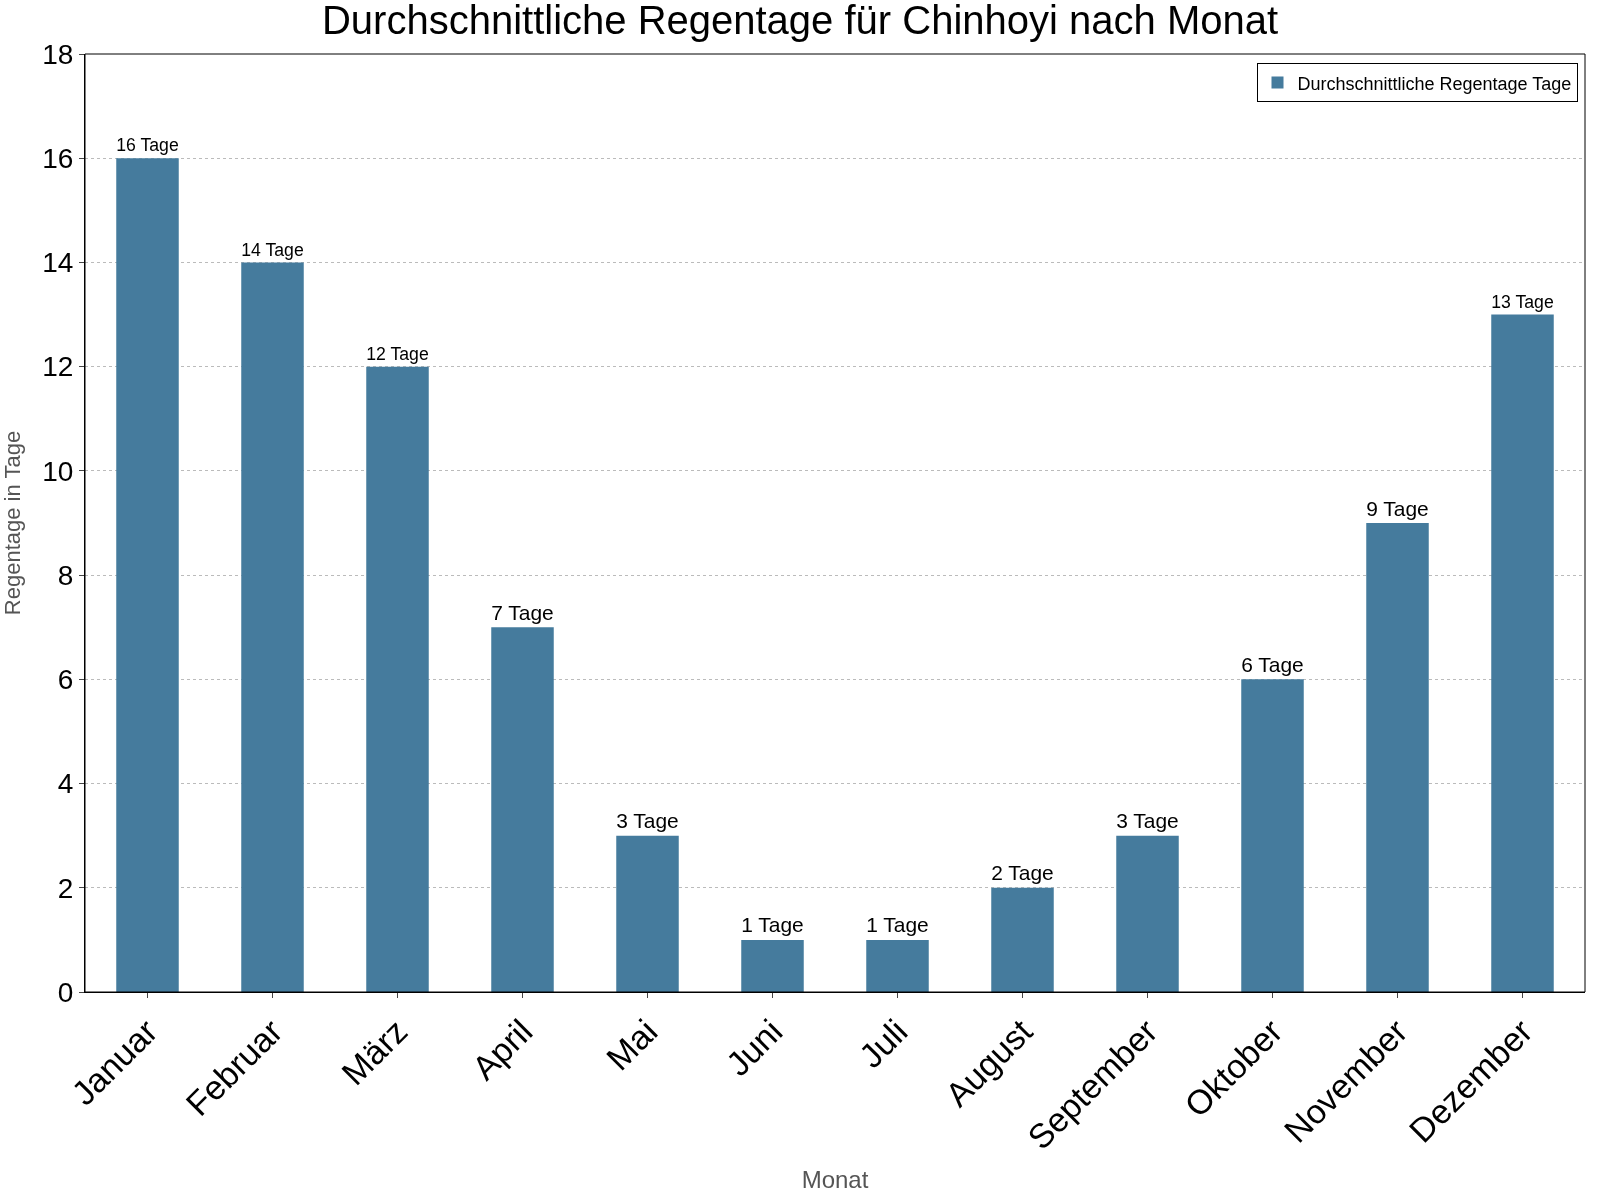 Image resolution: width=1600 pixels, height=1200 pixels. What do you see at coordinates (522, 612) in the screenshot?
I see `data-label: 7 Tage` at bounding box center [522, 612].